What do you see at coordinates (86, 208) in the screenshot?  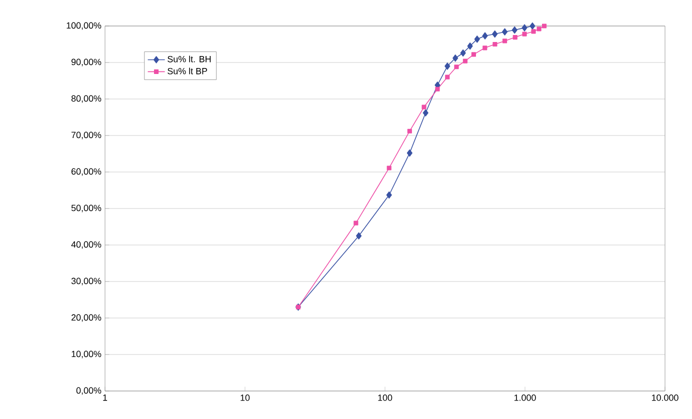 I see `y-tick-label: 50,00%` at bounding box center [86, 208].